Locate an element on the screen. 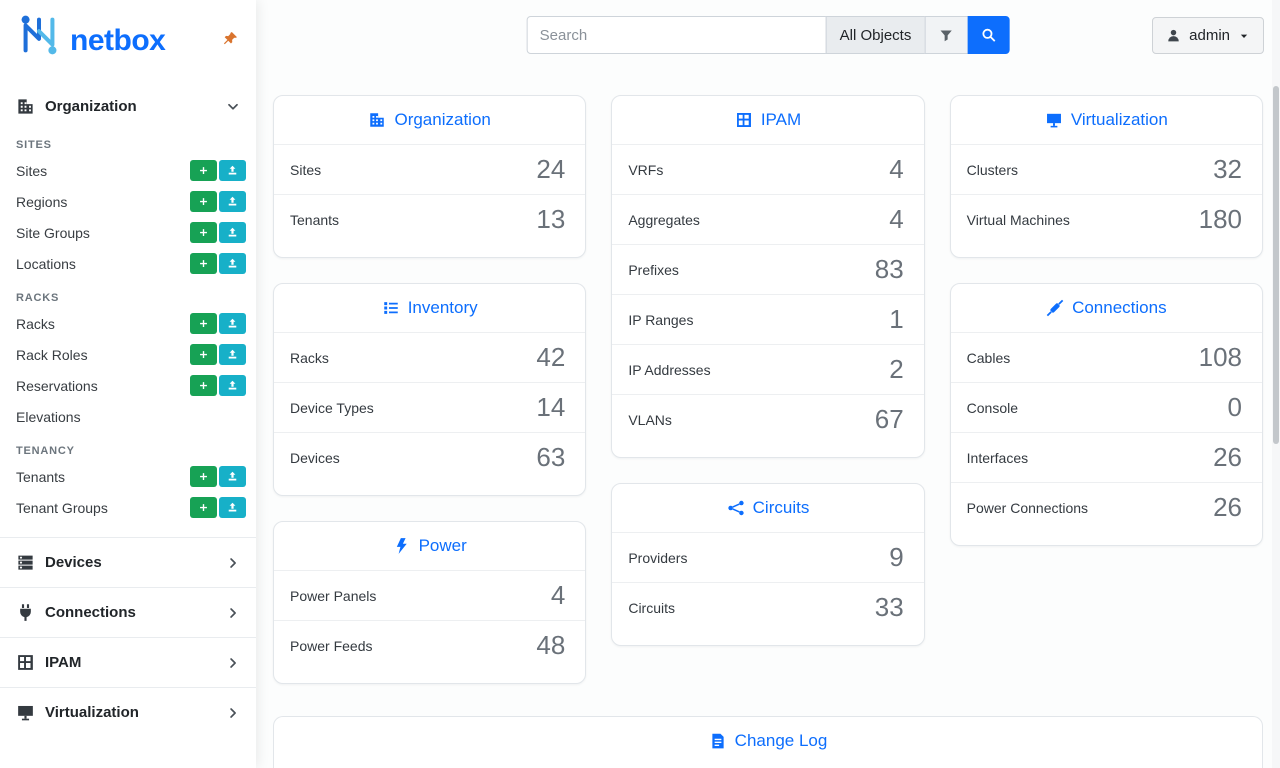 This screenshot has height=768, width=1280. stat-label: Power Feeds is located at coordinates (331, 645).